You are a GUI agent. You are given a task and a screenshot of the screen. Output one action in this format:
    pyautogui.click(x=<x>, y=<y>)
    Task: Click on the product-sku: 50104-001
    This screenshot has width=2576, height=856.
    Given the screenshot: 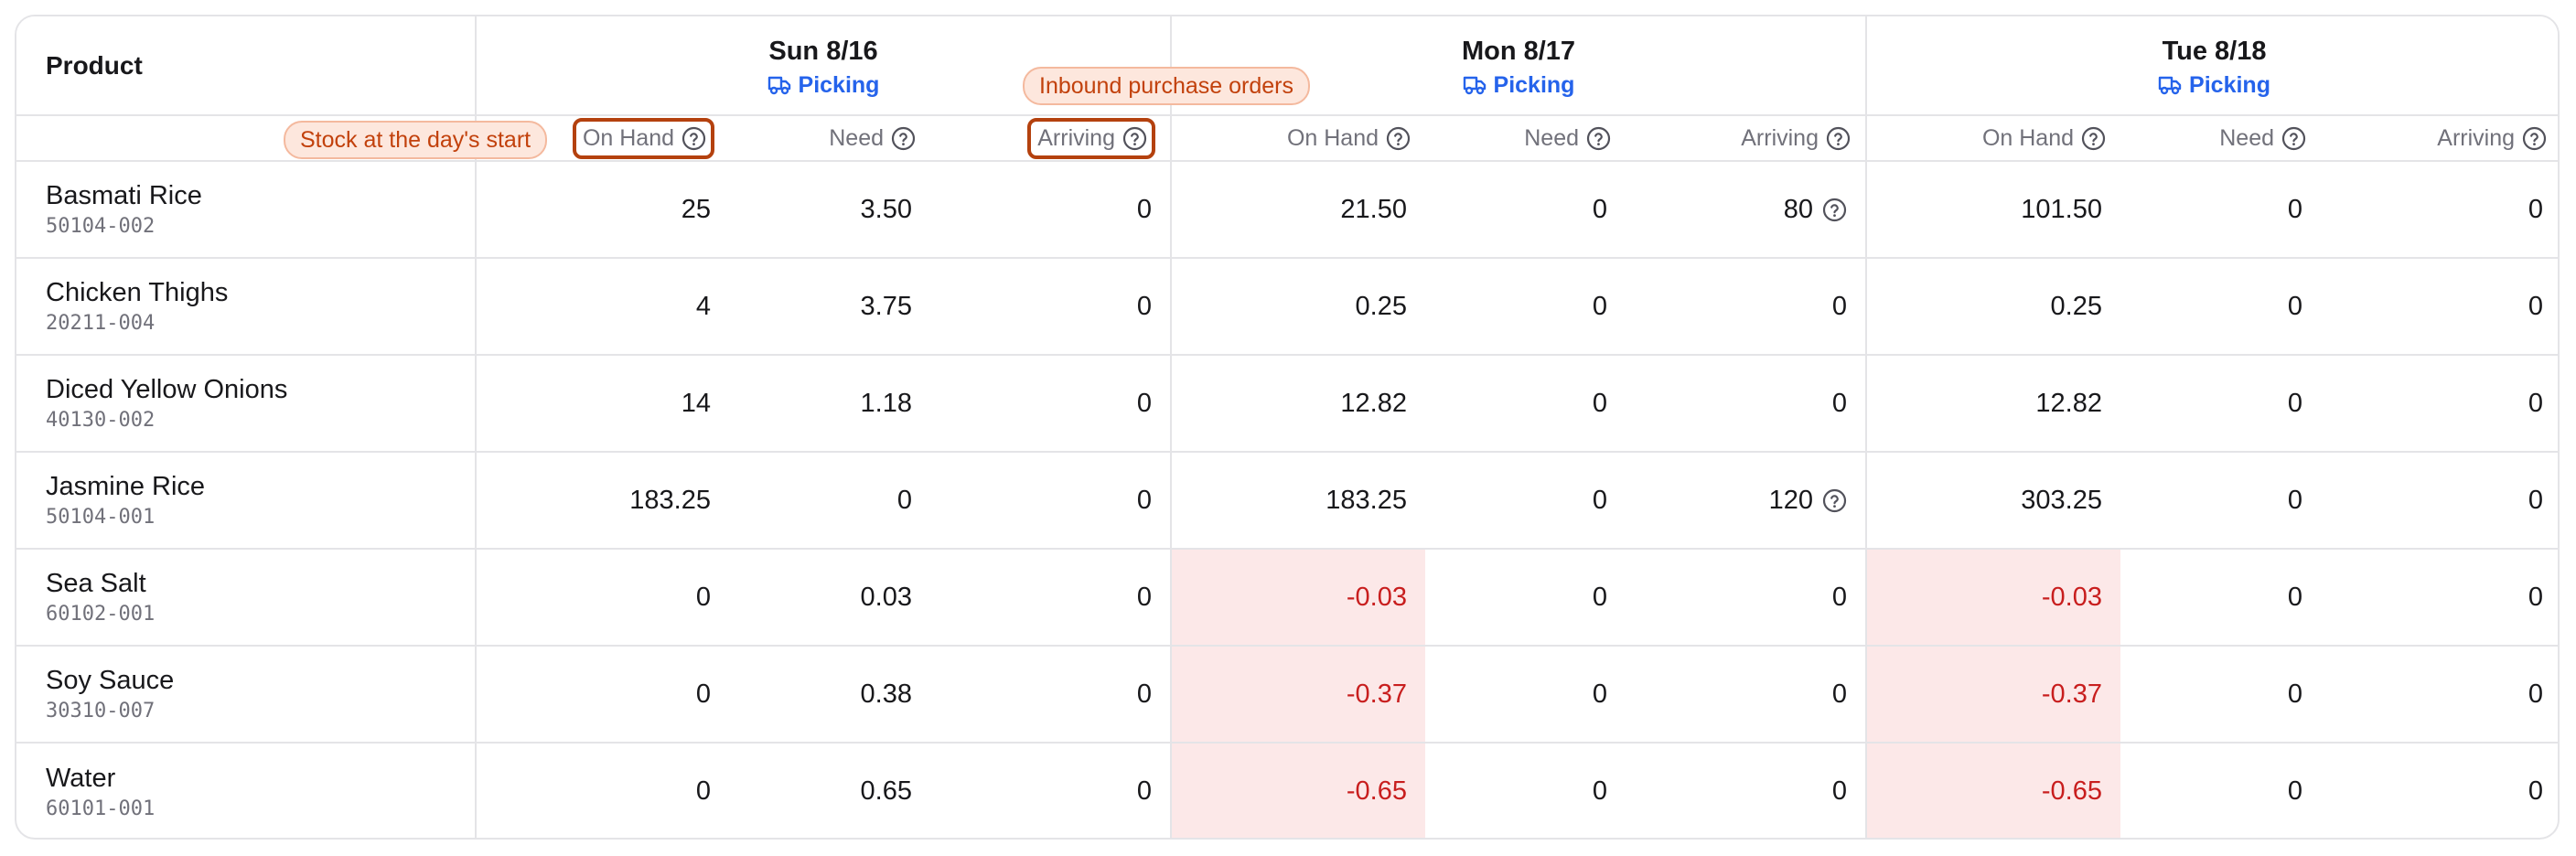 What is the action you would take?
    pyautogui.click(x=101, y=517)
    